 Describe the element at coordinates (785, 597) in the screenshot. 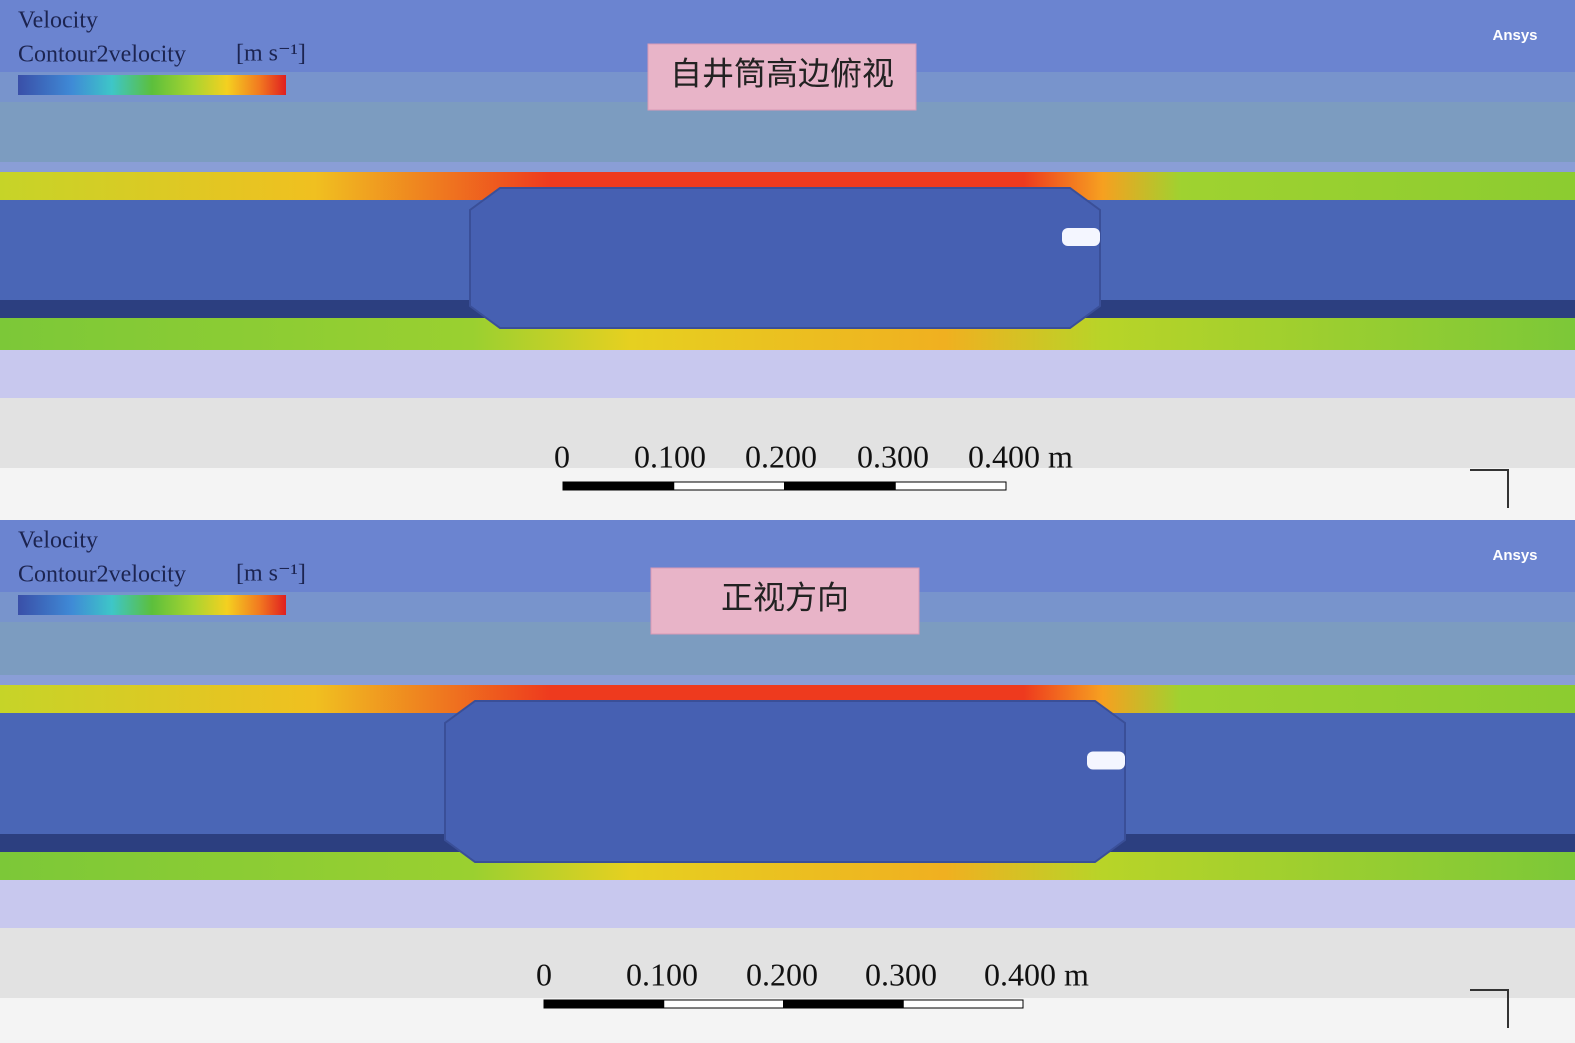

I see `view-label: 正视方向` at that location.